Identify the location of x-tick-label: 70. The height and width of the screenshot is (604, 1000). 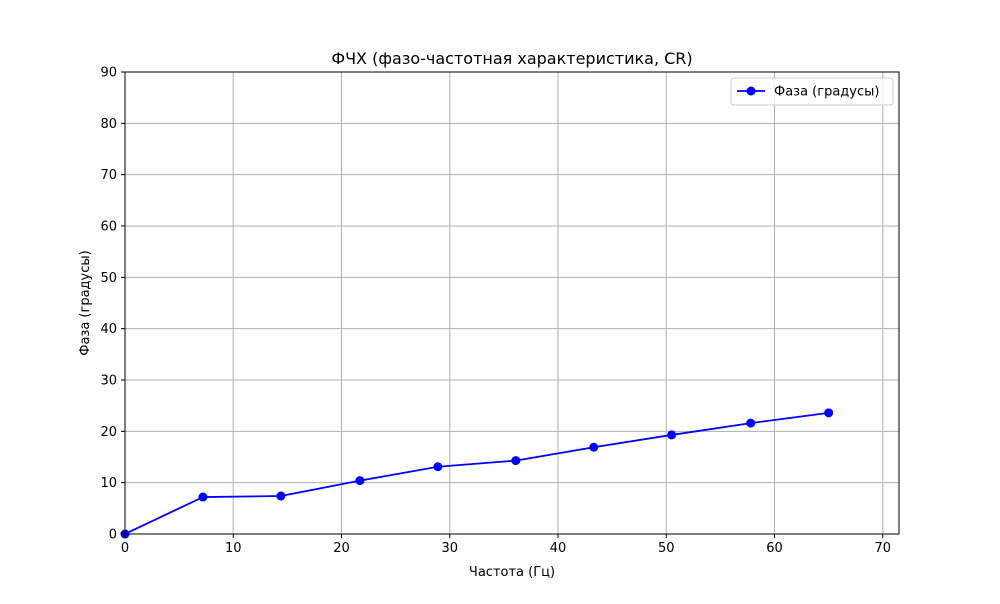
(882, 548).